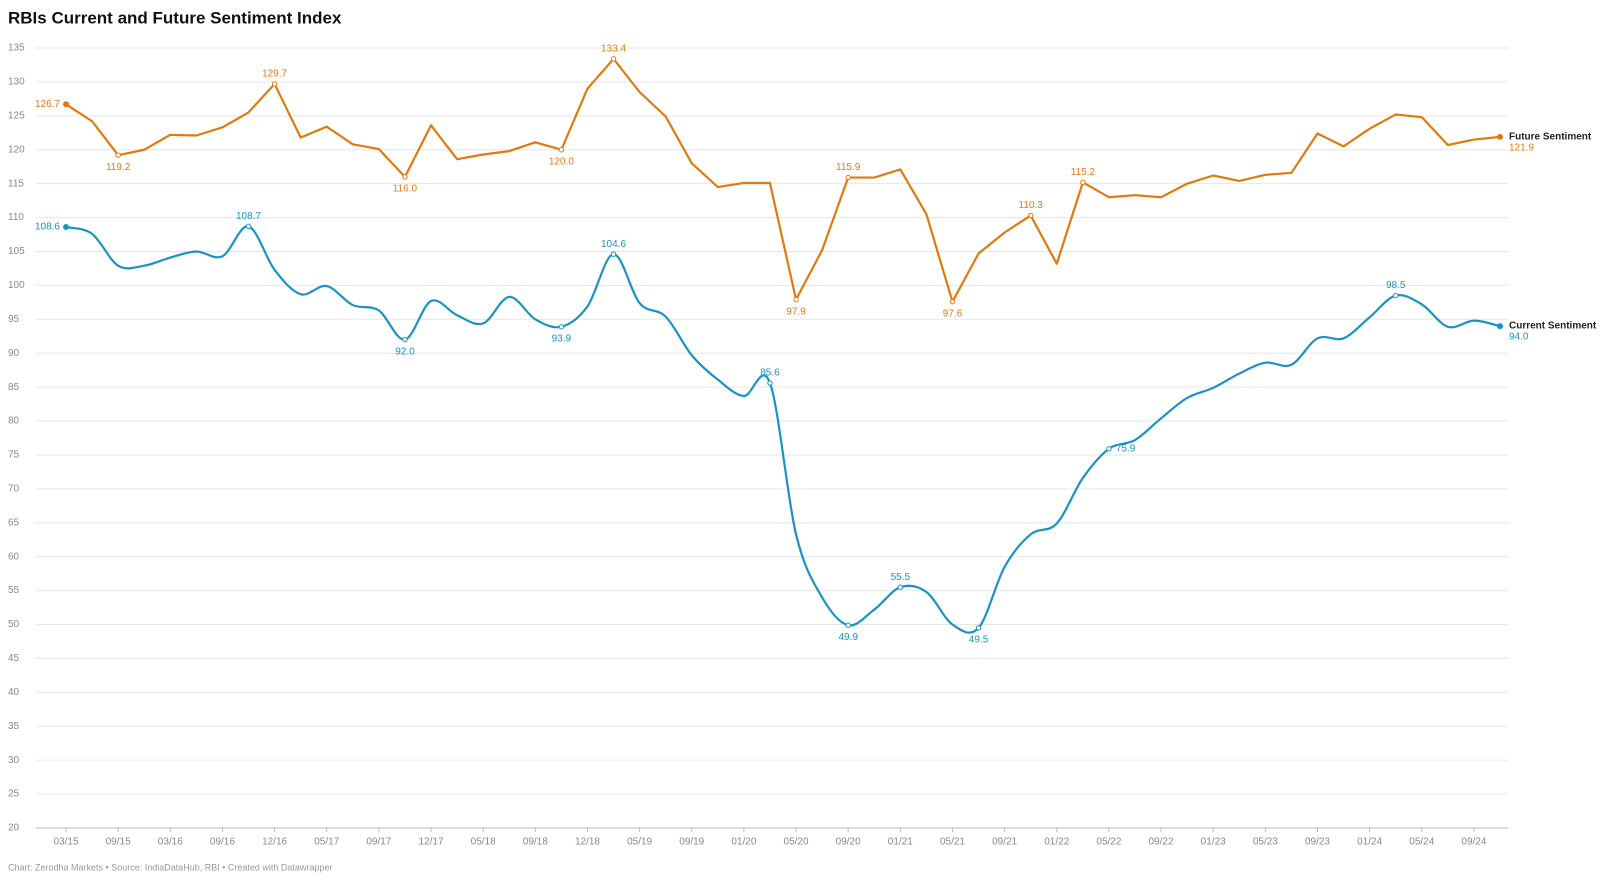  What do you see at coordinates (952, 842) in the screenshot?
I see `x-tick-label: 05/21` at bounding box center [952, 842].